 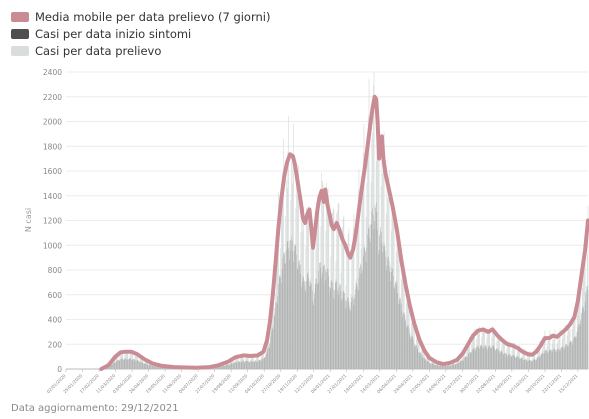 What do you see at coordinates (98, 50) in the screenshot?
I see `legend-label-sample-date: Casi per data prelievo` at bounding box center [98, 50].